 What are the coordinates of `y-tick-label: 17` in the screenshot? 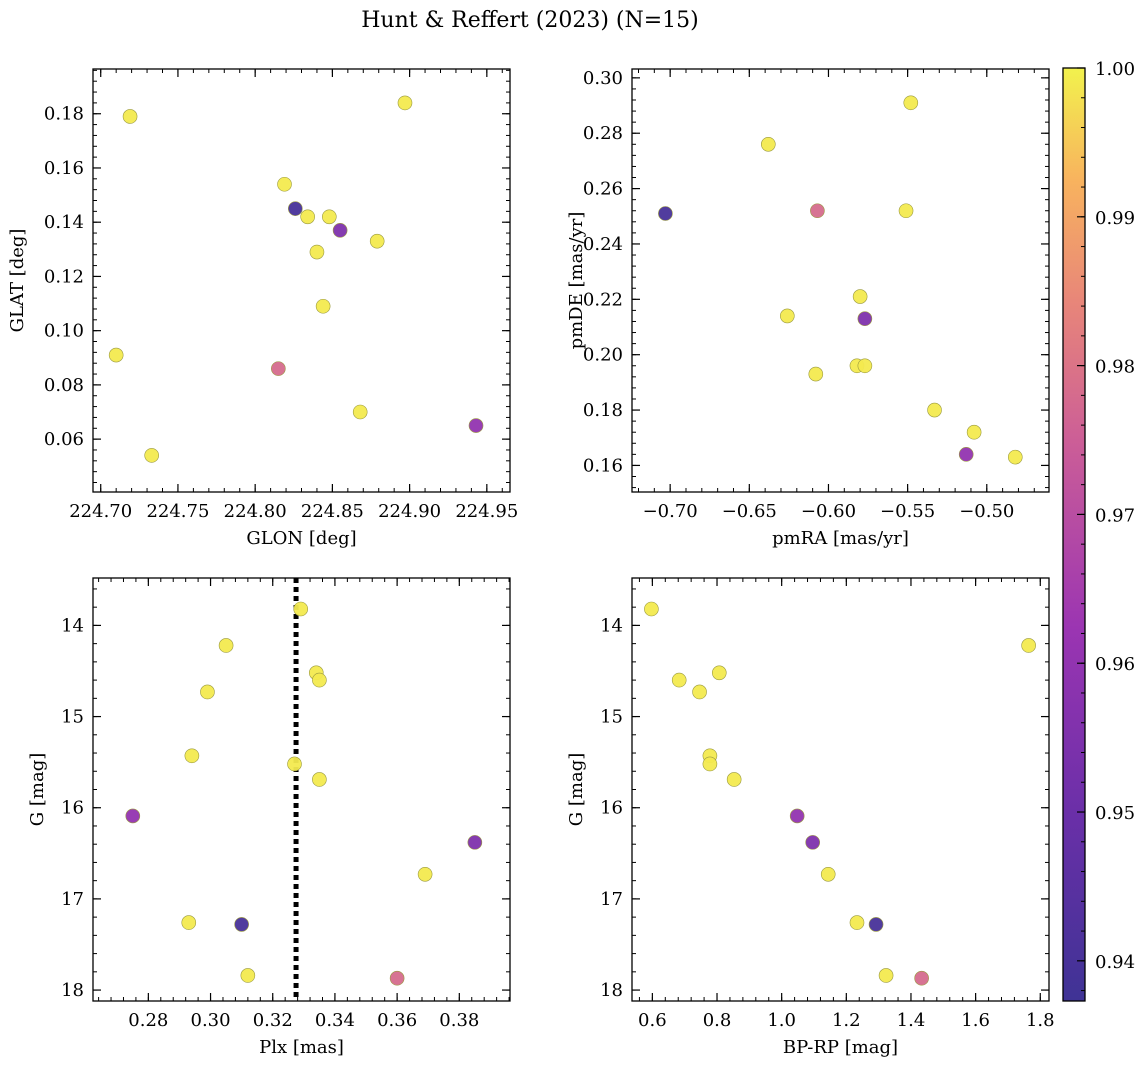 It's located at (611, 899).